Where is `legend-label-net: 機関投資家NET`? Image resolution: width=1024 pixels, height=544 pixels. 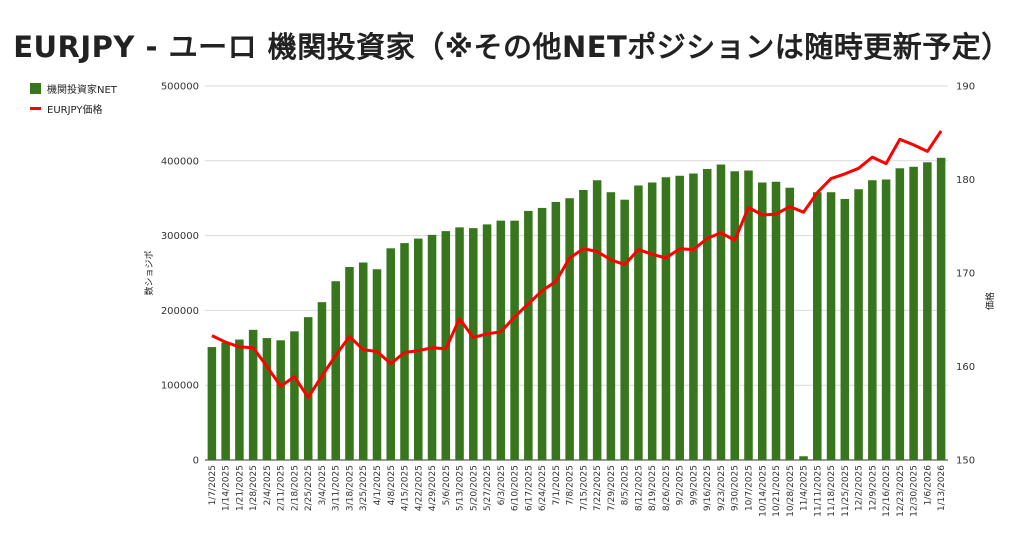
legend-label-net: 機関投資家NET is located at coordinates (82, 90).